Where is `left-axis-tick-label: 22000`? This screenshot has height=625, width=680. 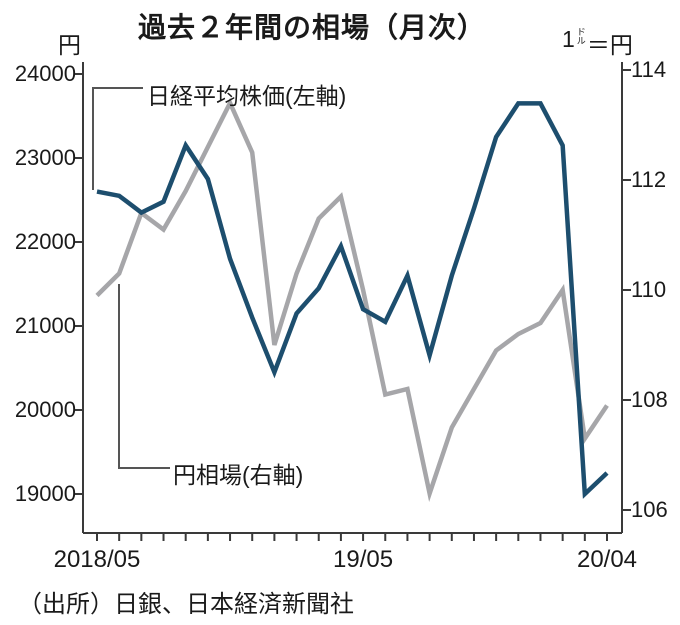 left-axis-tick-label: 22000 is located at coordinates (45, 241).